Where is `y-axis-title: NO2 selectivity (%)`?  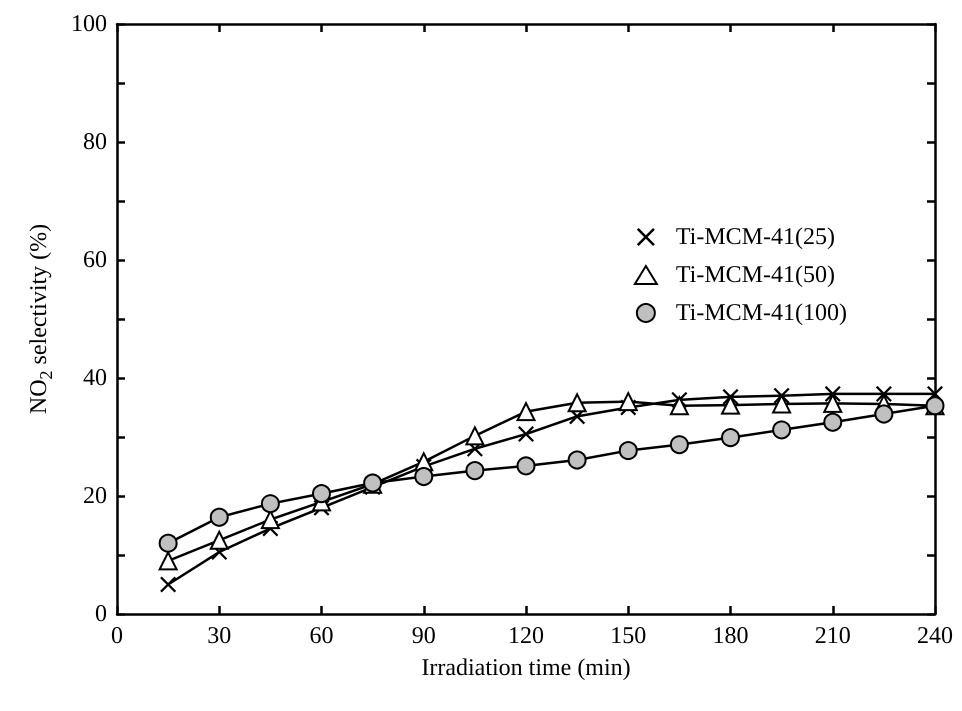
y-axis-title: NO2 selectivity (%) is located at coordinates (41, 319).